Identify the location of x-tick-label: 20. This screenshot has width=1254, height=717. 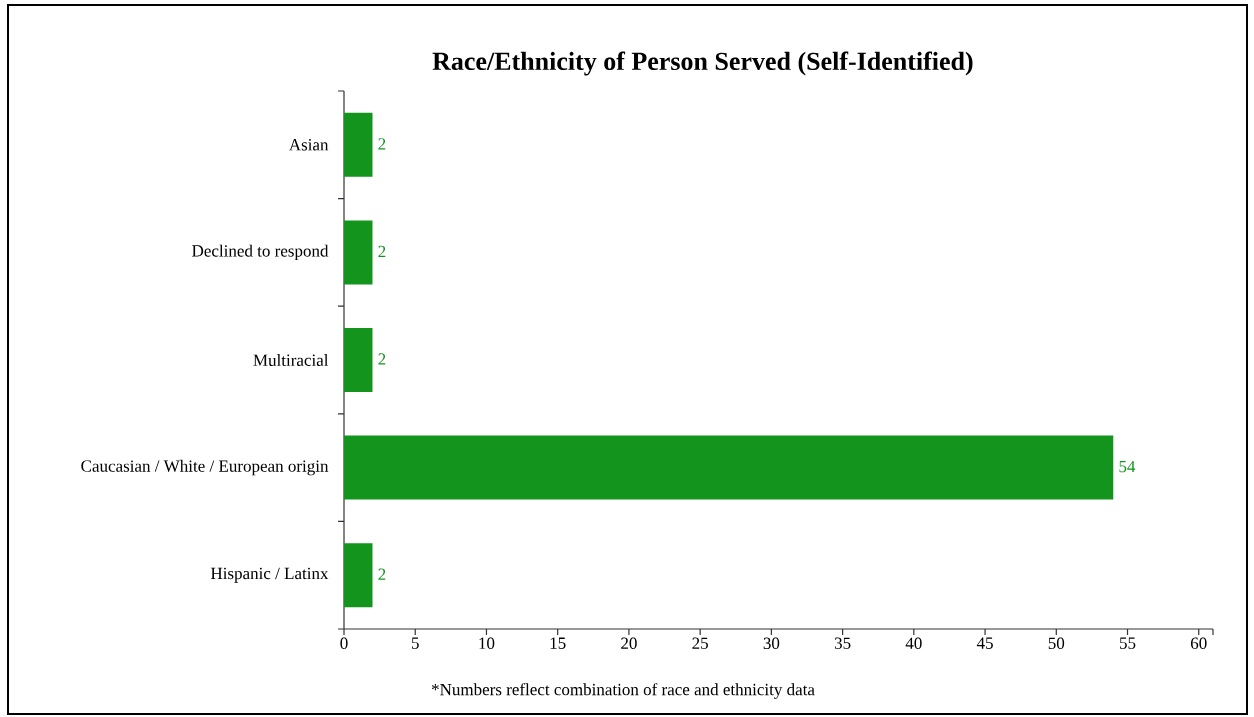
(629, 643).